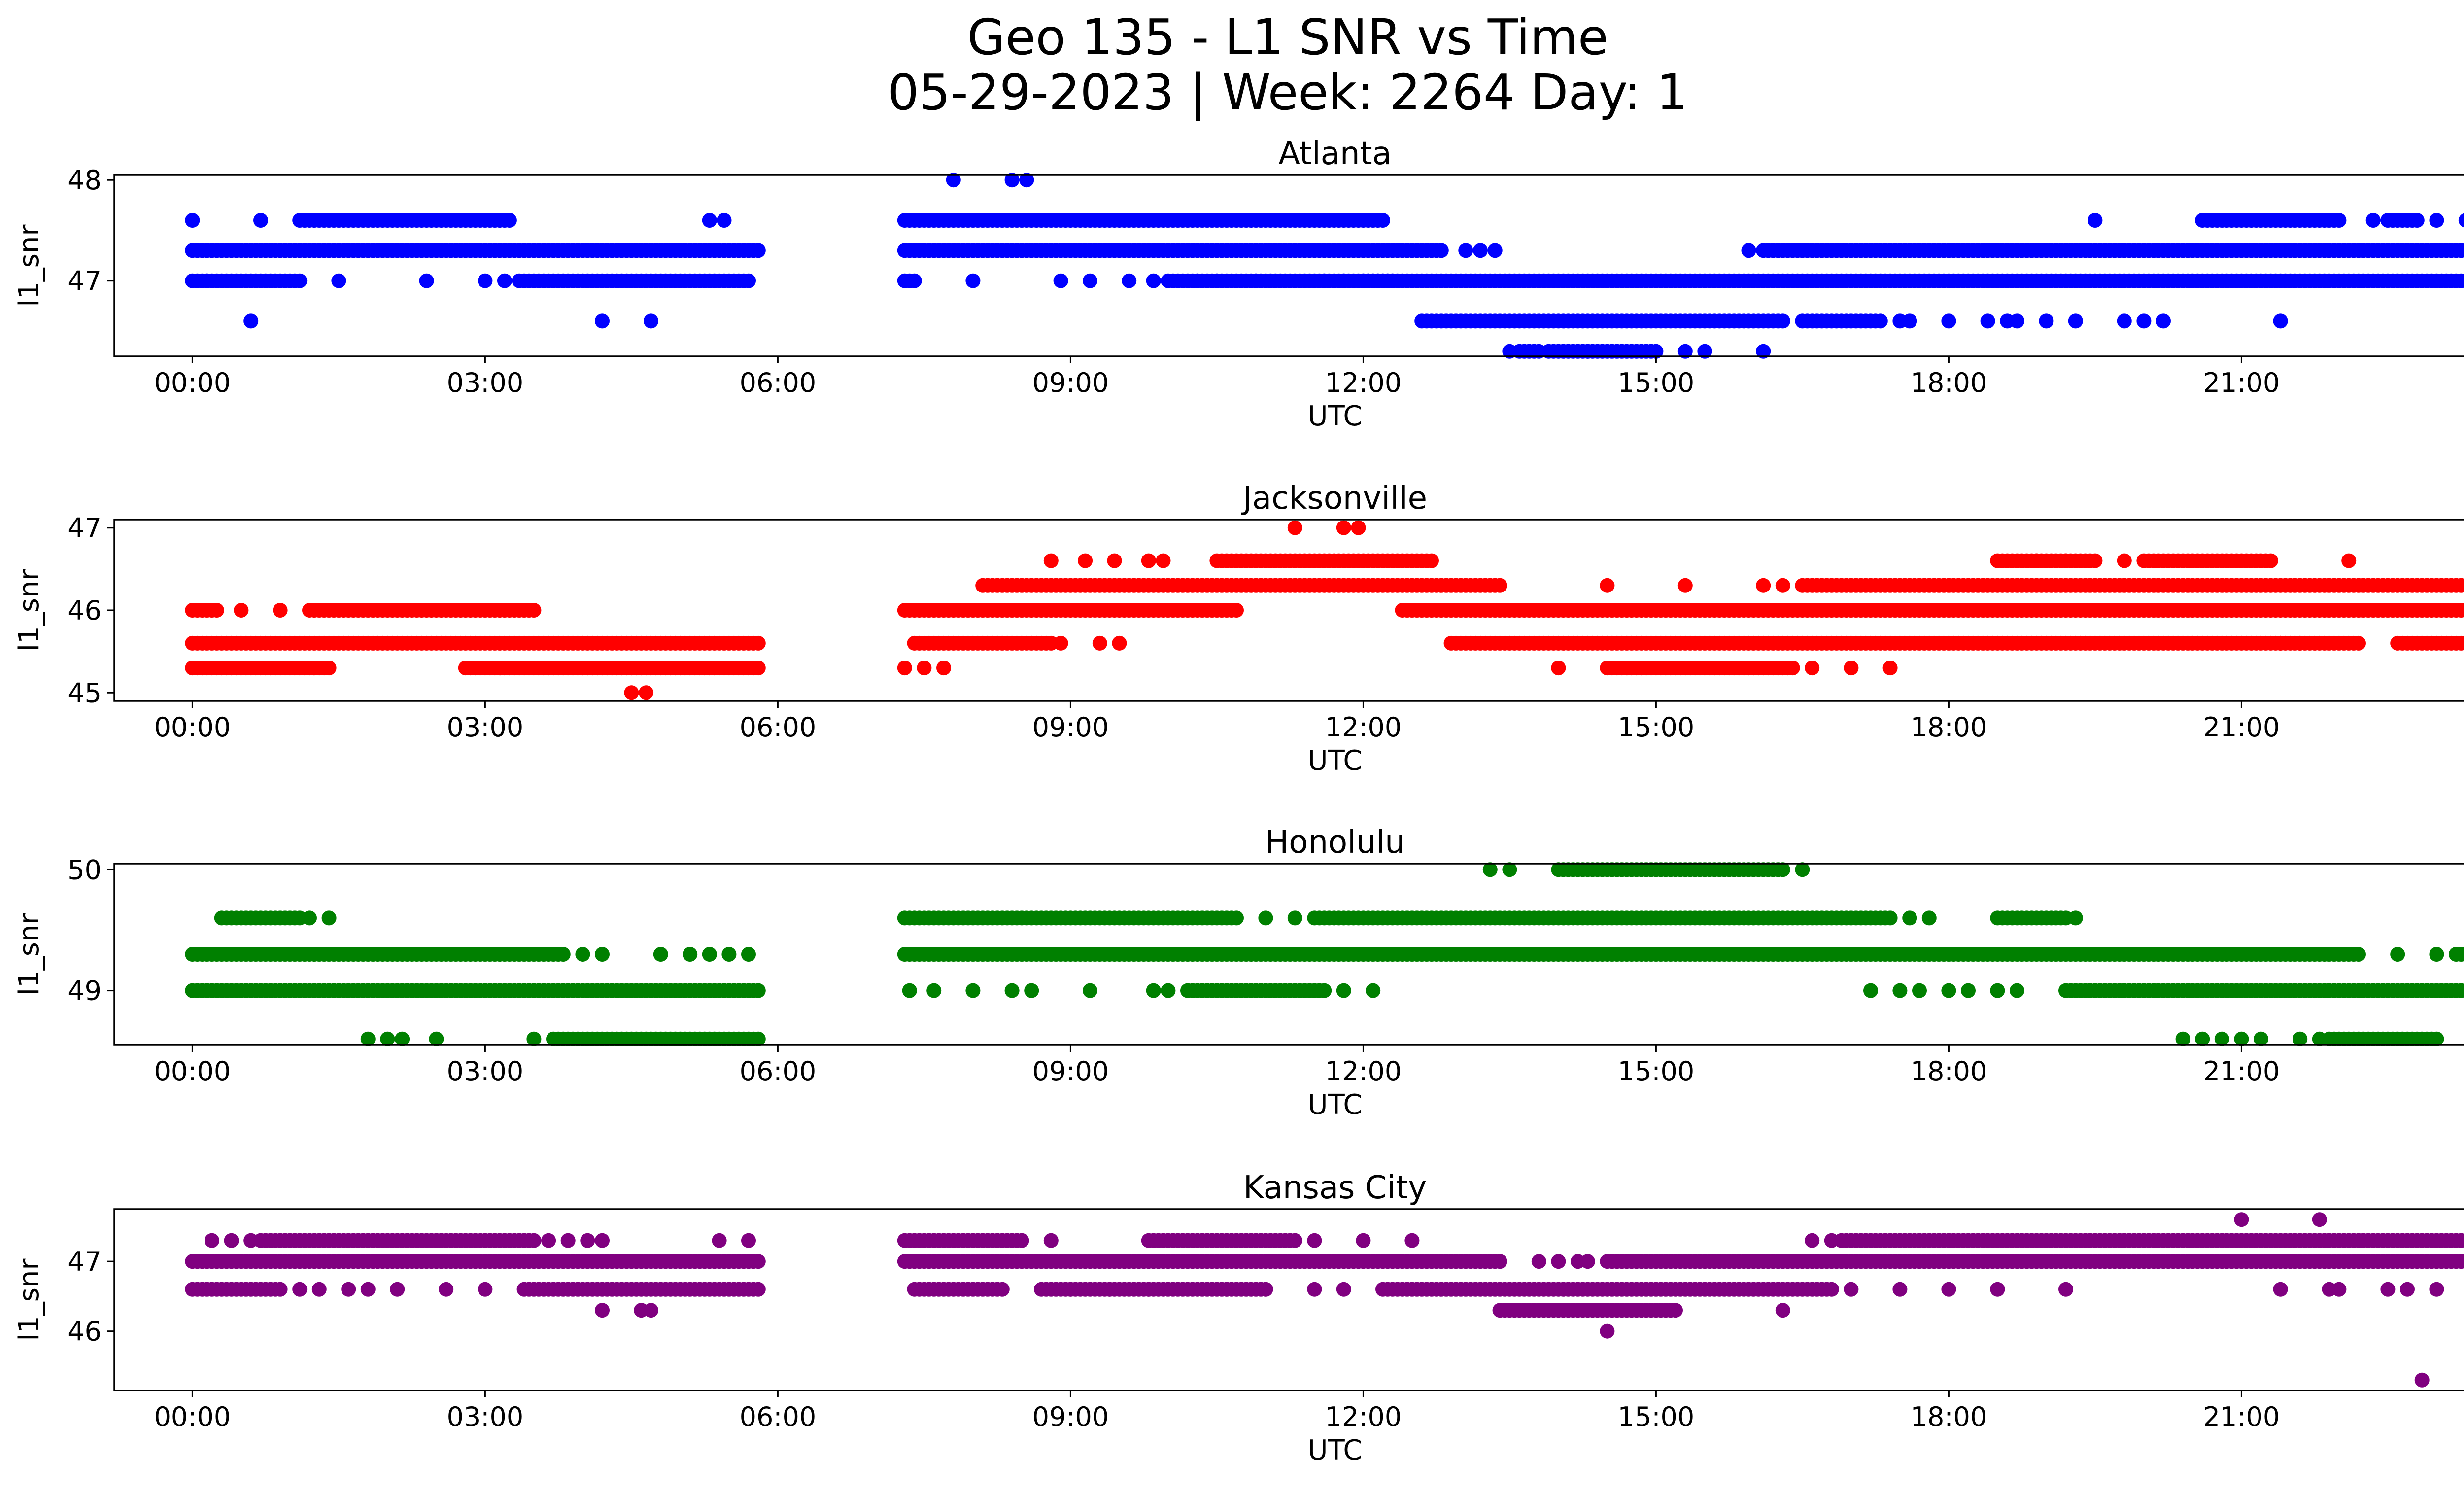  Describe the element at coordinates (1070, 1416) in the screenshot. I see `x-tick-label: 09:00` at that location.